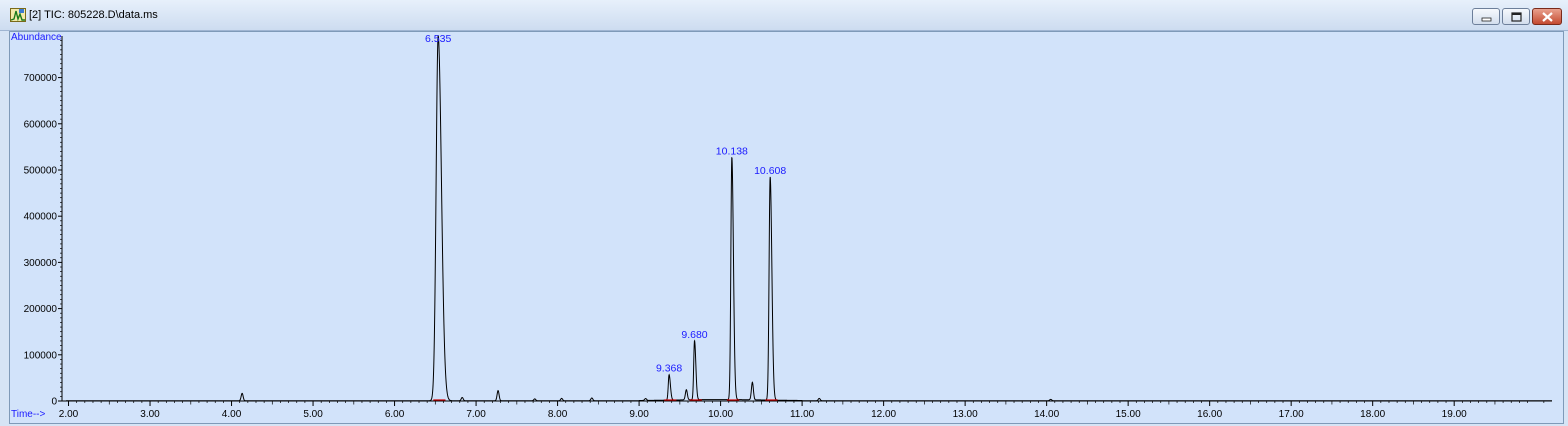 The width and height of the screenshot is (1568, 426). What do you see at coordinates (1454, 414) in the screenshot?
I see `x-tick-label: 19.00` at bounding box center [1454, 414].